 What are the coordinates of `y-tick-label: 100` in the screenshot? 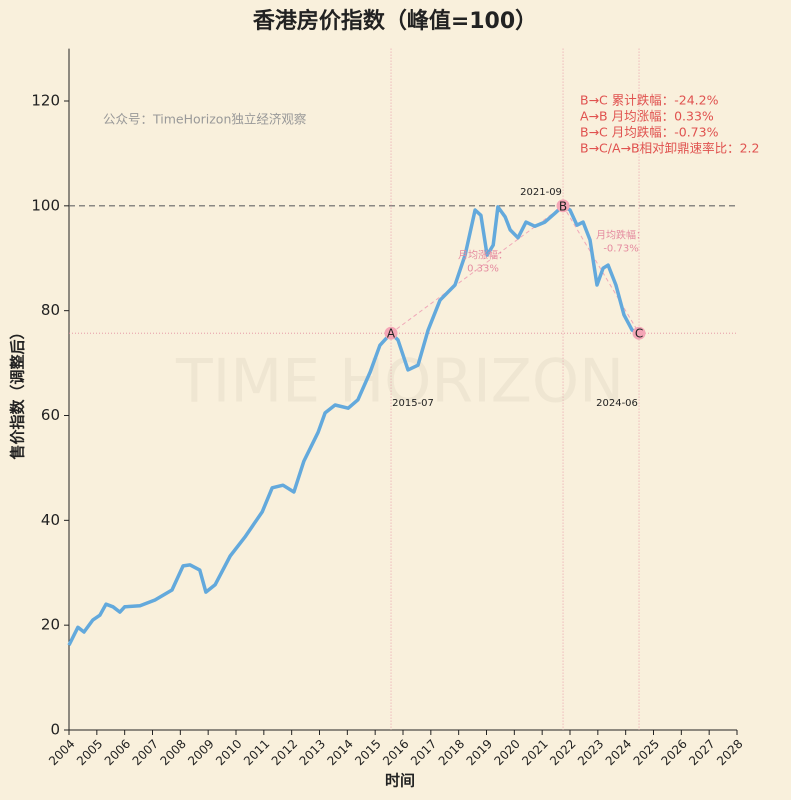 It's located at (45, 205).